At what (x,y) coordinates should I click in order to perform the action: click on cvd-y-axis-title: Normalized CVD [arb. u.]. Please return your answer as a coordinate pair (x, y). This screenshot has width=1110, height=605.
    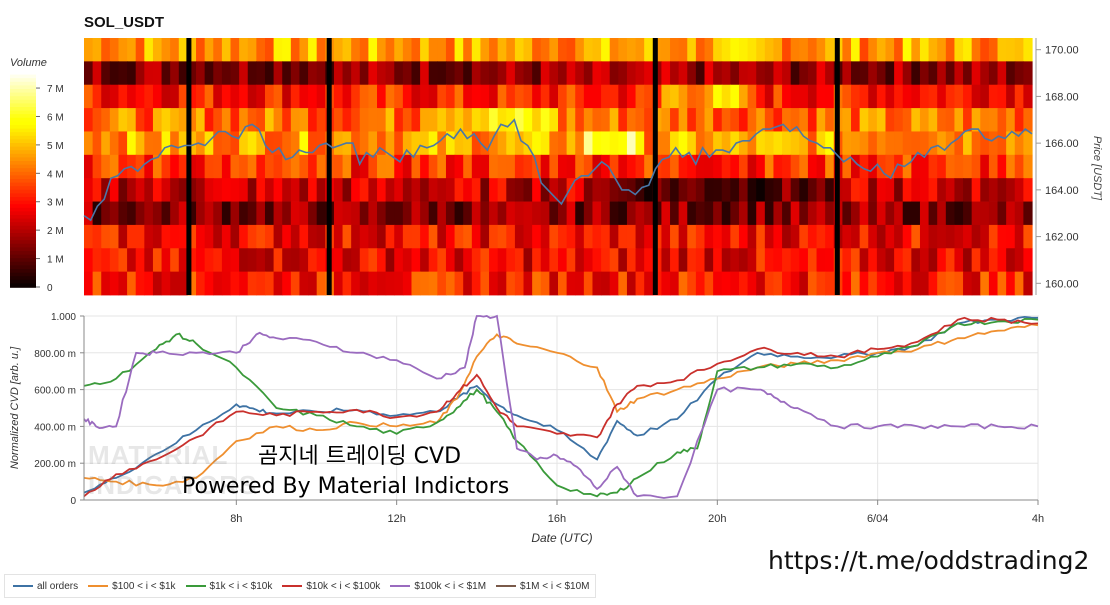
    Looking at the image, I should click on (15, 407).